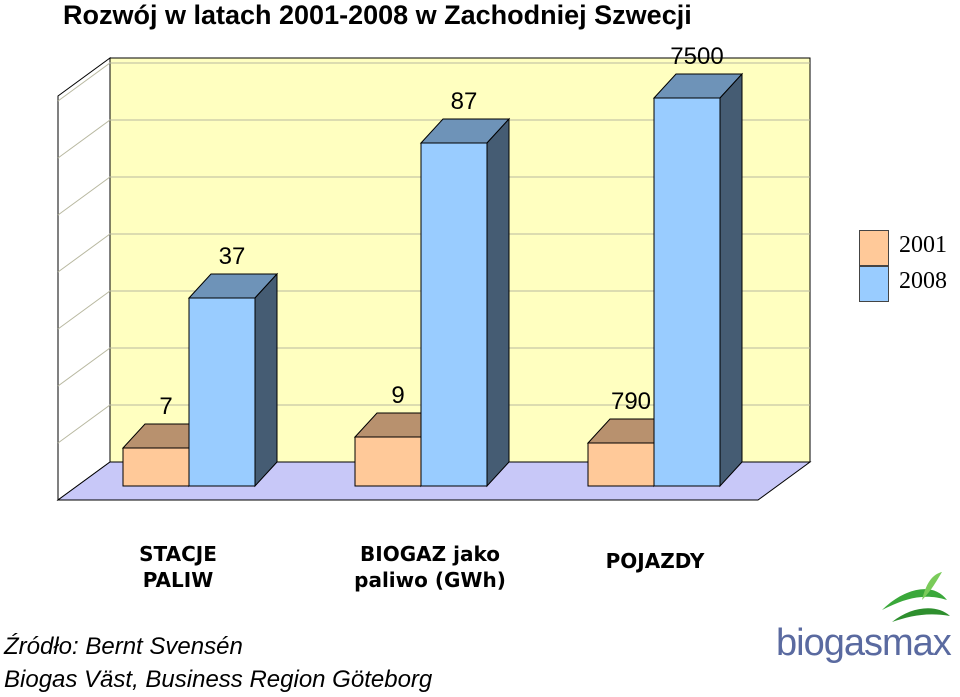 The width and height of the screenshot is (960, 697). What do you see at coordinates (123, 646) in the screenshot?
I see `source-line-1: Źródło: Bernt Svensén` at bounding box center [123, 646].